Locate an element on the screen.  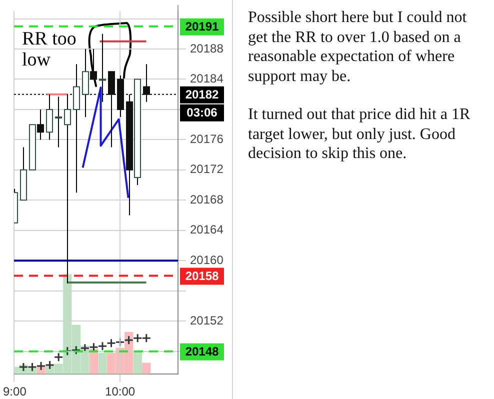
y-tick-label: 20152 is located at coordinates (207, 320).